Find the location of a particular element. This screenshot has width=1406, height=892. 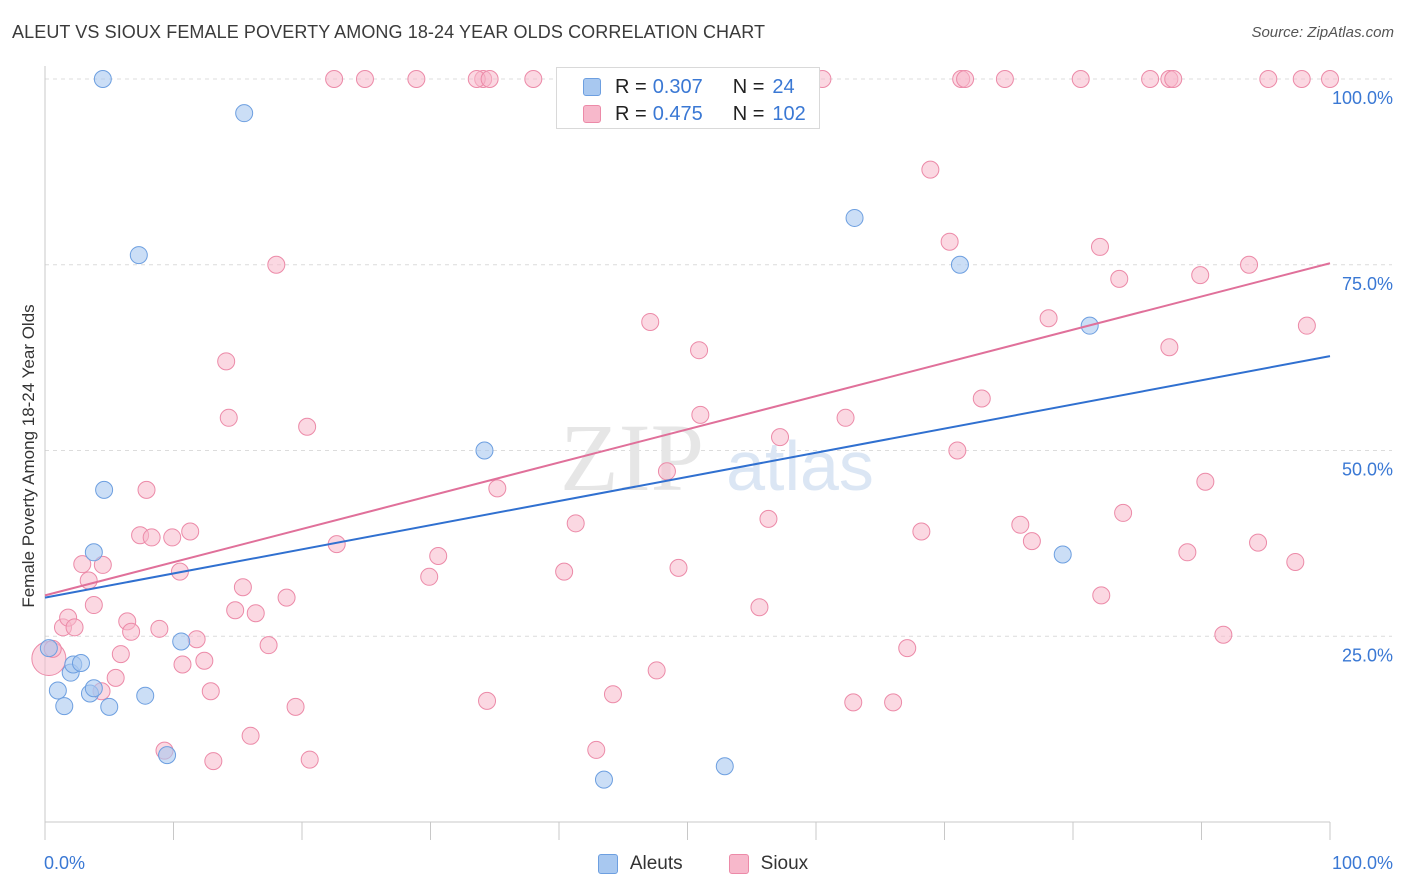

y-tick-label: 25.0% is located at coordinates (1367, 655).